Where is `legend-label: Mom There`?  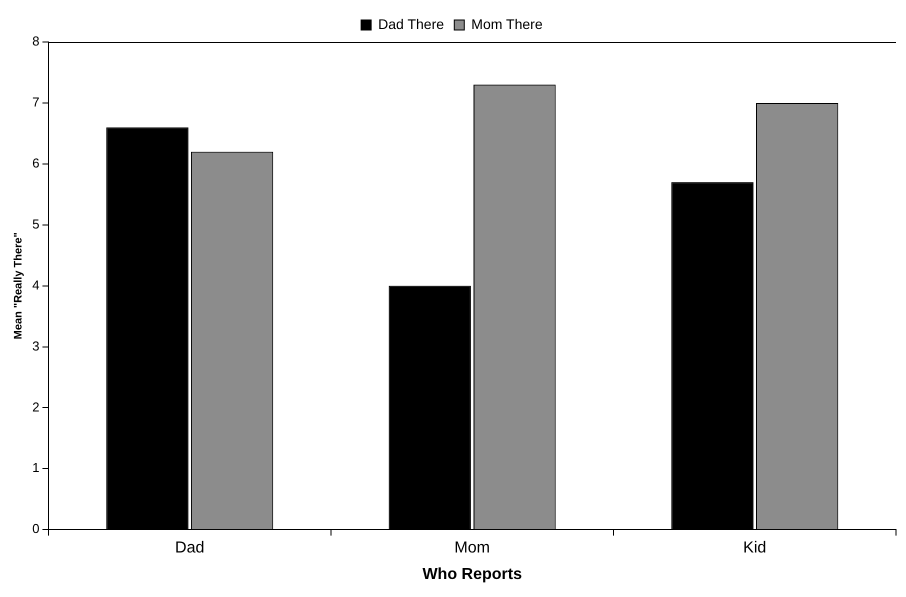
legend-label: Mom There is located at coordinates (507, 24).